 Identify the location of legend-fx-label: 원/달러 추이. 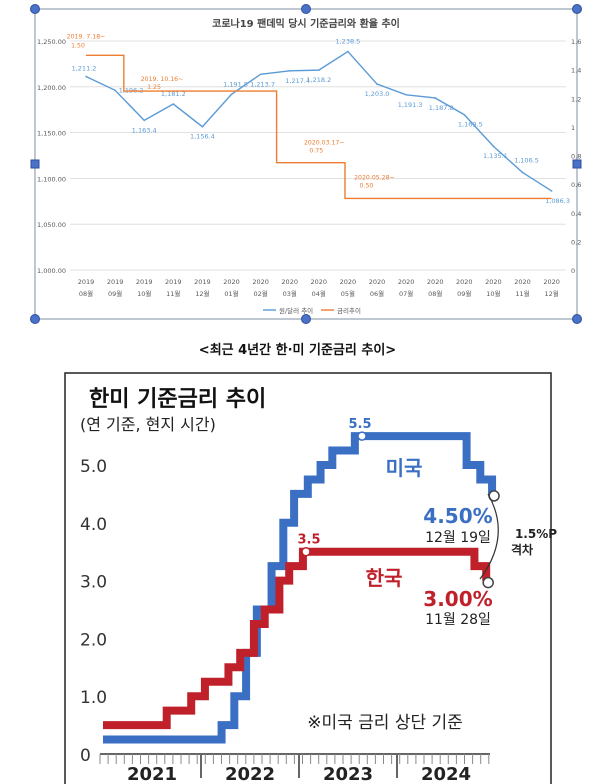
(296, 310).